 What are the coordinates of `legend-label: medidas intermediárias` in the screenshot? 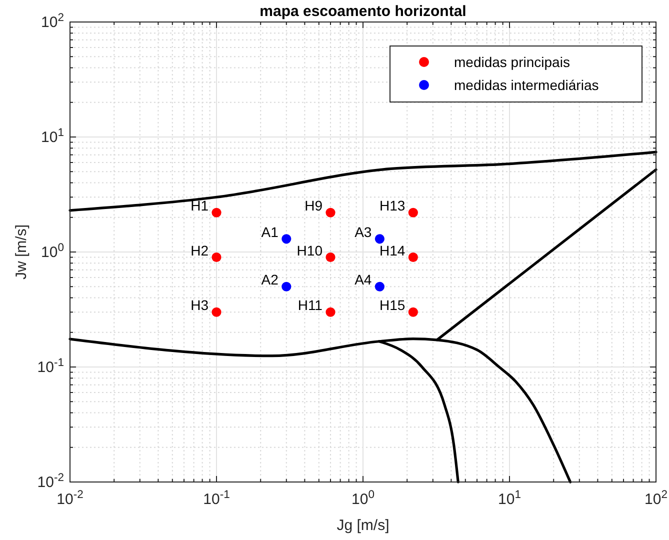 It's located at (526, 85).